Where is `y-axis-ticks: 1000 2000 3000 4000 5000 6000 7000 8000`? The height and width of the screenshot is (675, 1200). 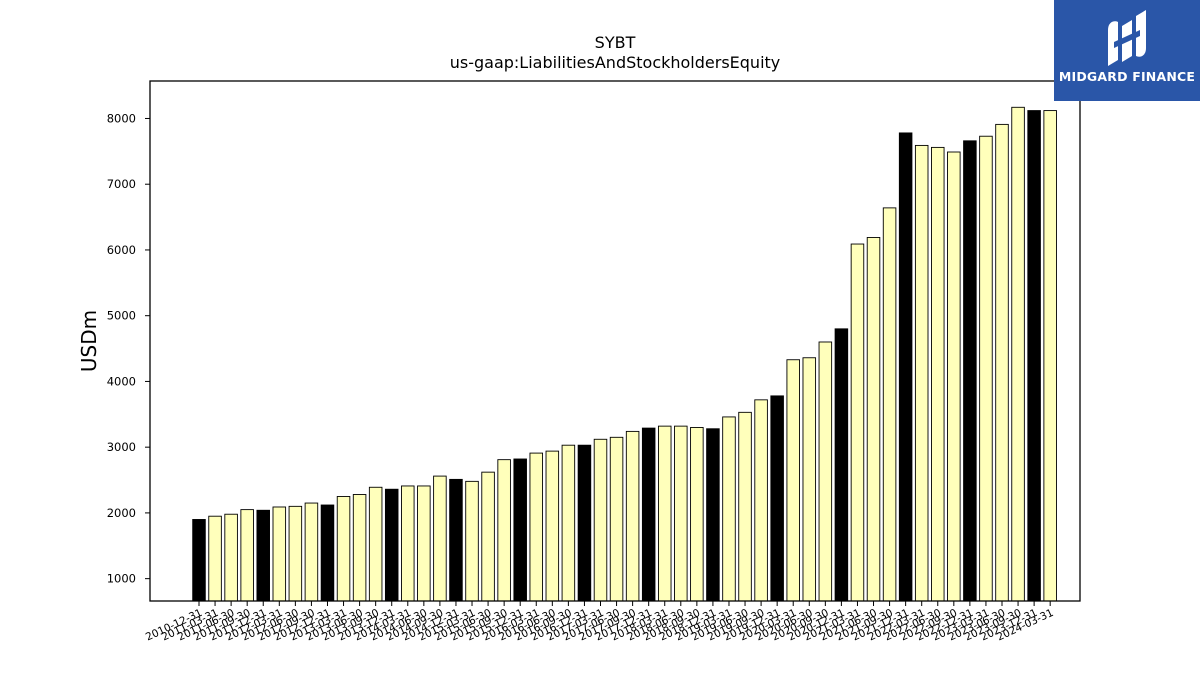 y-axis-ticks: 1000 2000 3000 4000 5000 6000 7000 8000 is located at coordinates (128, 348).